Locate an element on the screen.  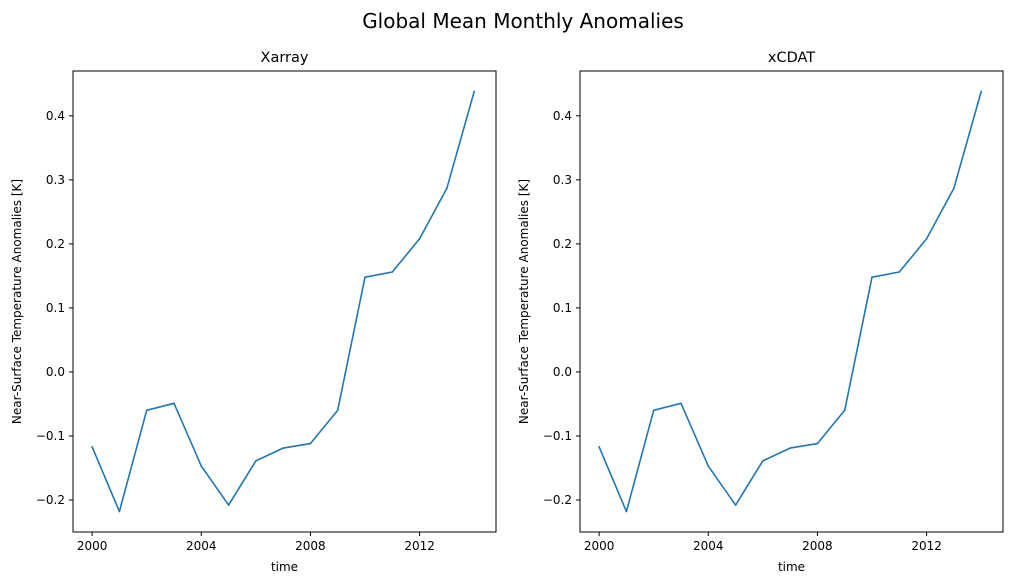
plot-title: xCDAT is located at coordinates (791, 58).